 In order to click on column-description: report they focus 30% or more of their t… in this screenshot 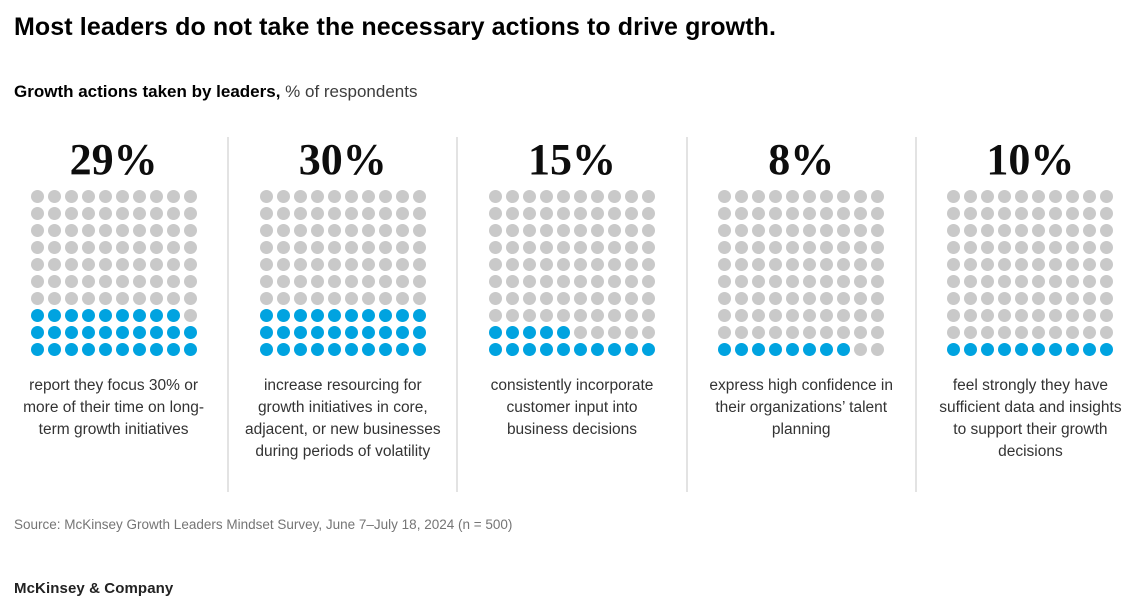, I will do `click(114, 407)`.